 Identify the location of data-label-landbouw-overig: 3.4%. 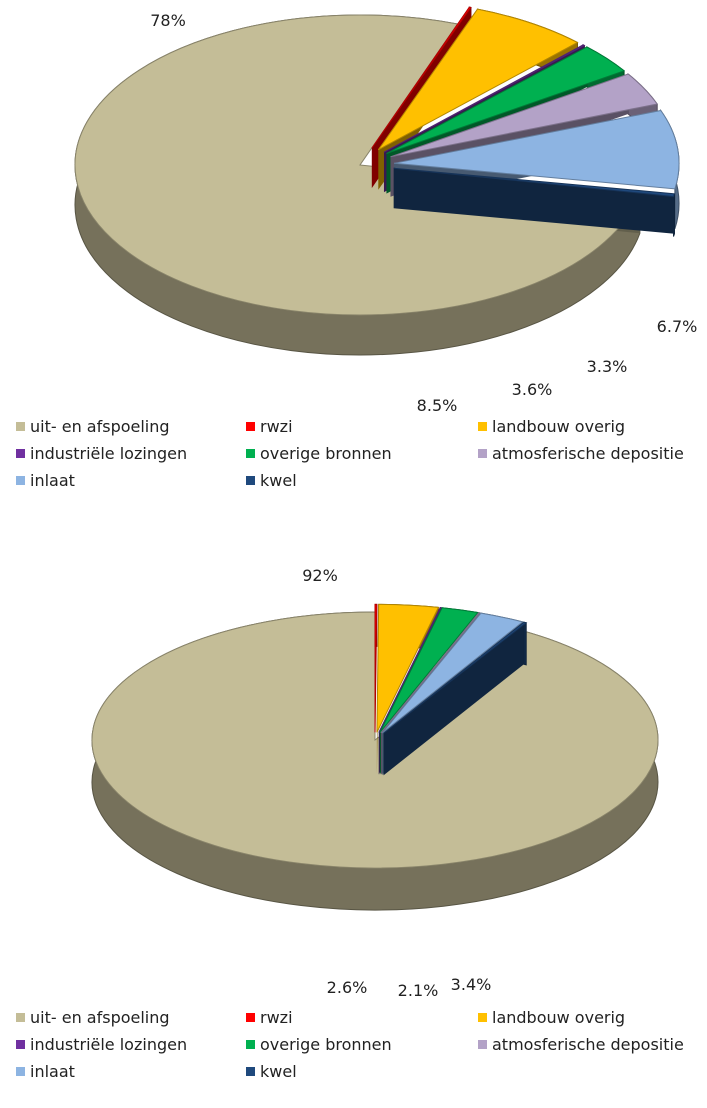
(471, 984).